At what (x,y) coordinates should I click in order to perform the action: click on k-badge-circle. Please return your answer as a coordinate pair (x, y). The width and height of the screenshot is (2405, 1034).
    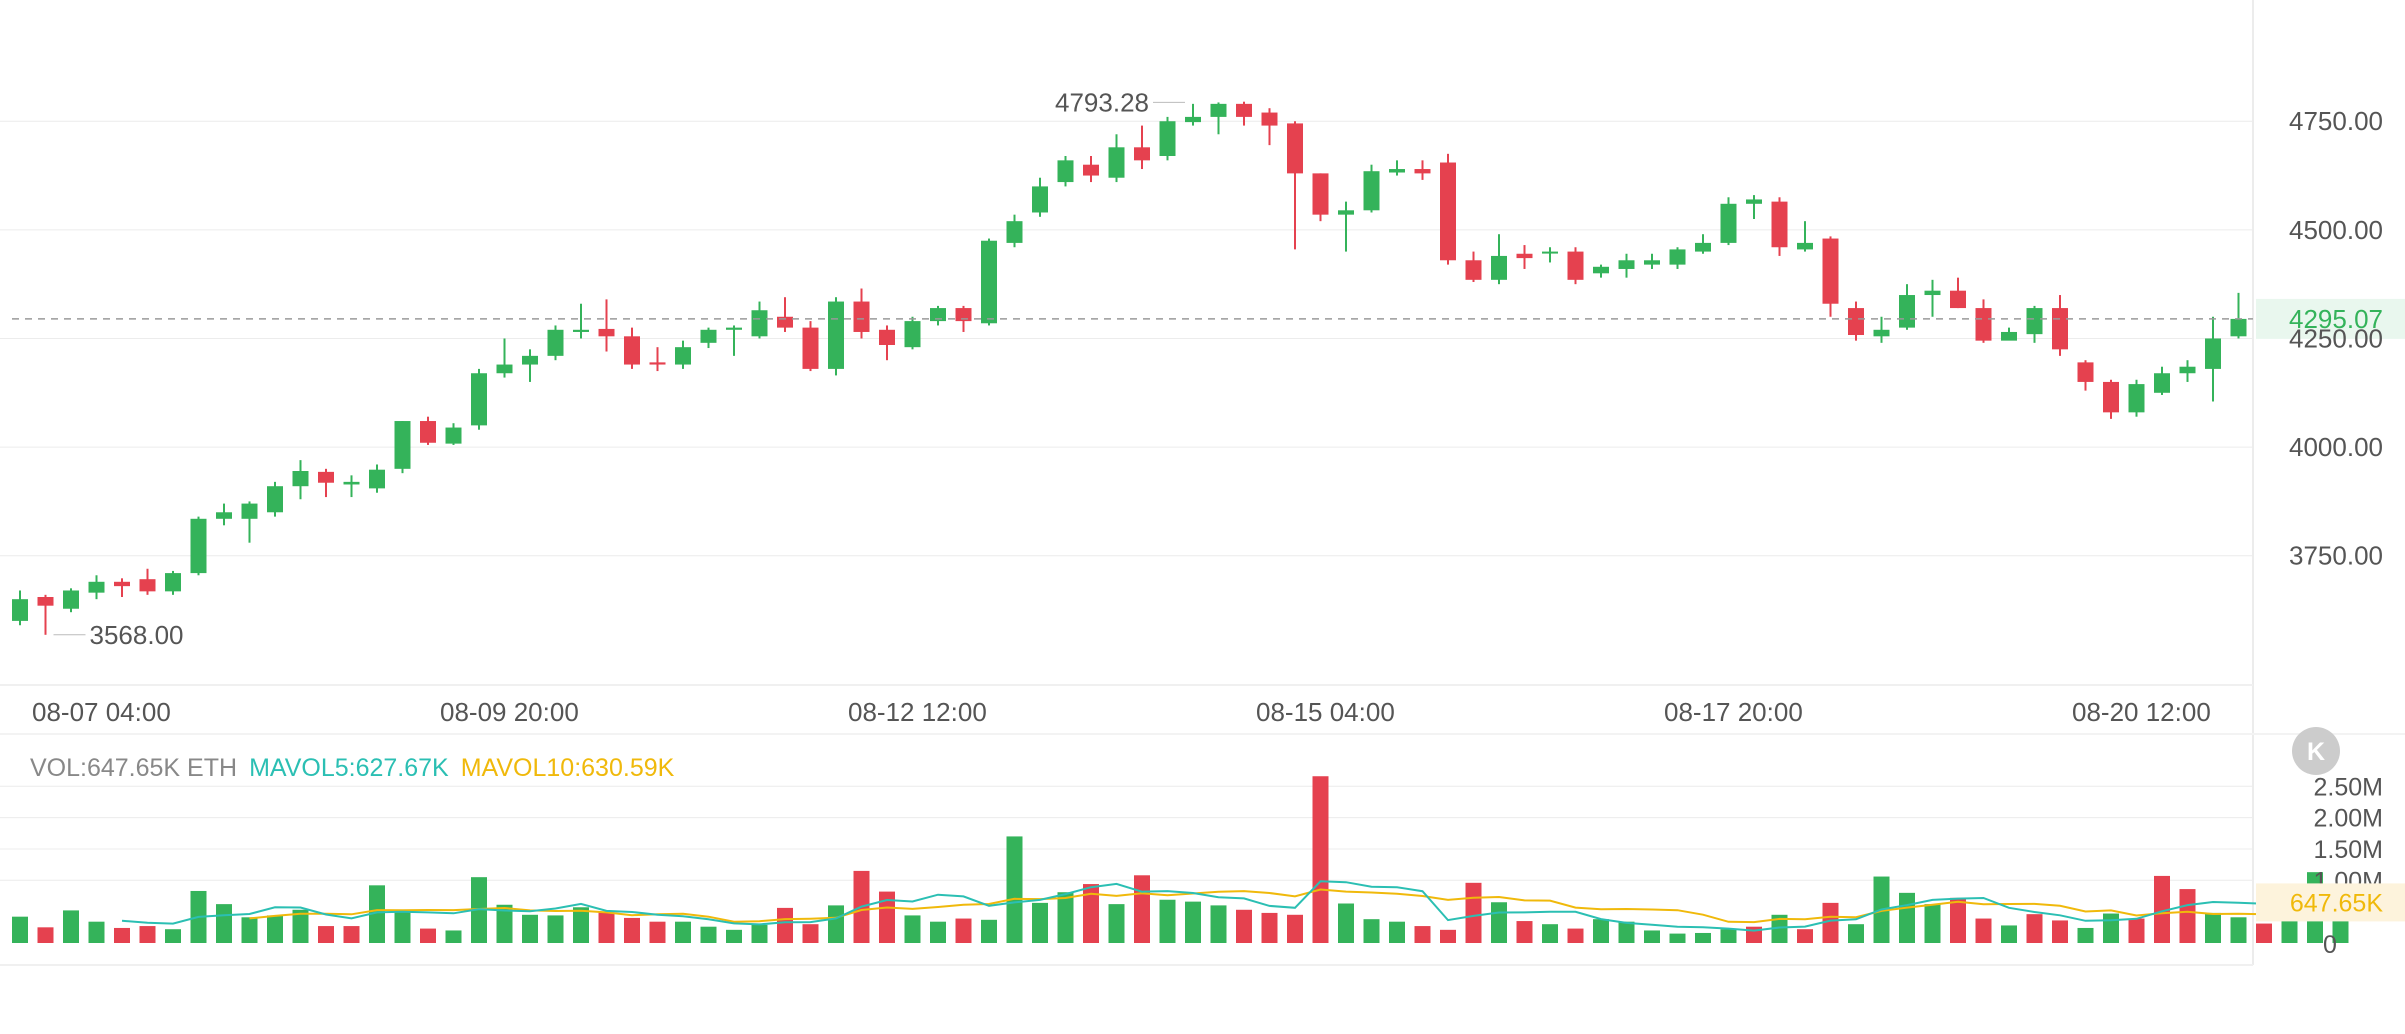
    Looking at the image, I should click on (2316, 751).